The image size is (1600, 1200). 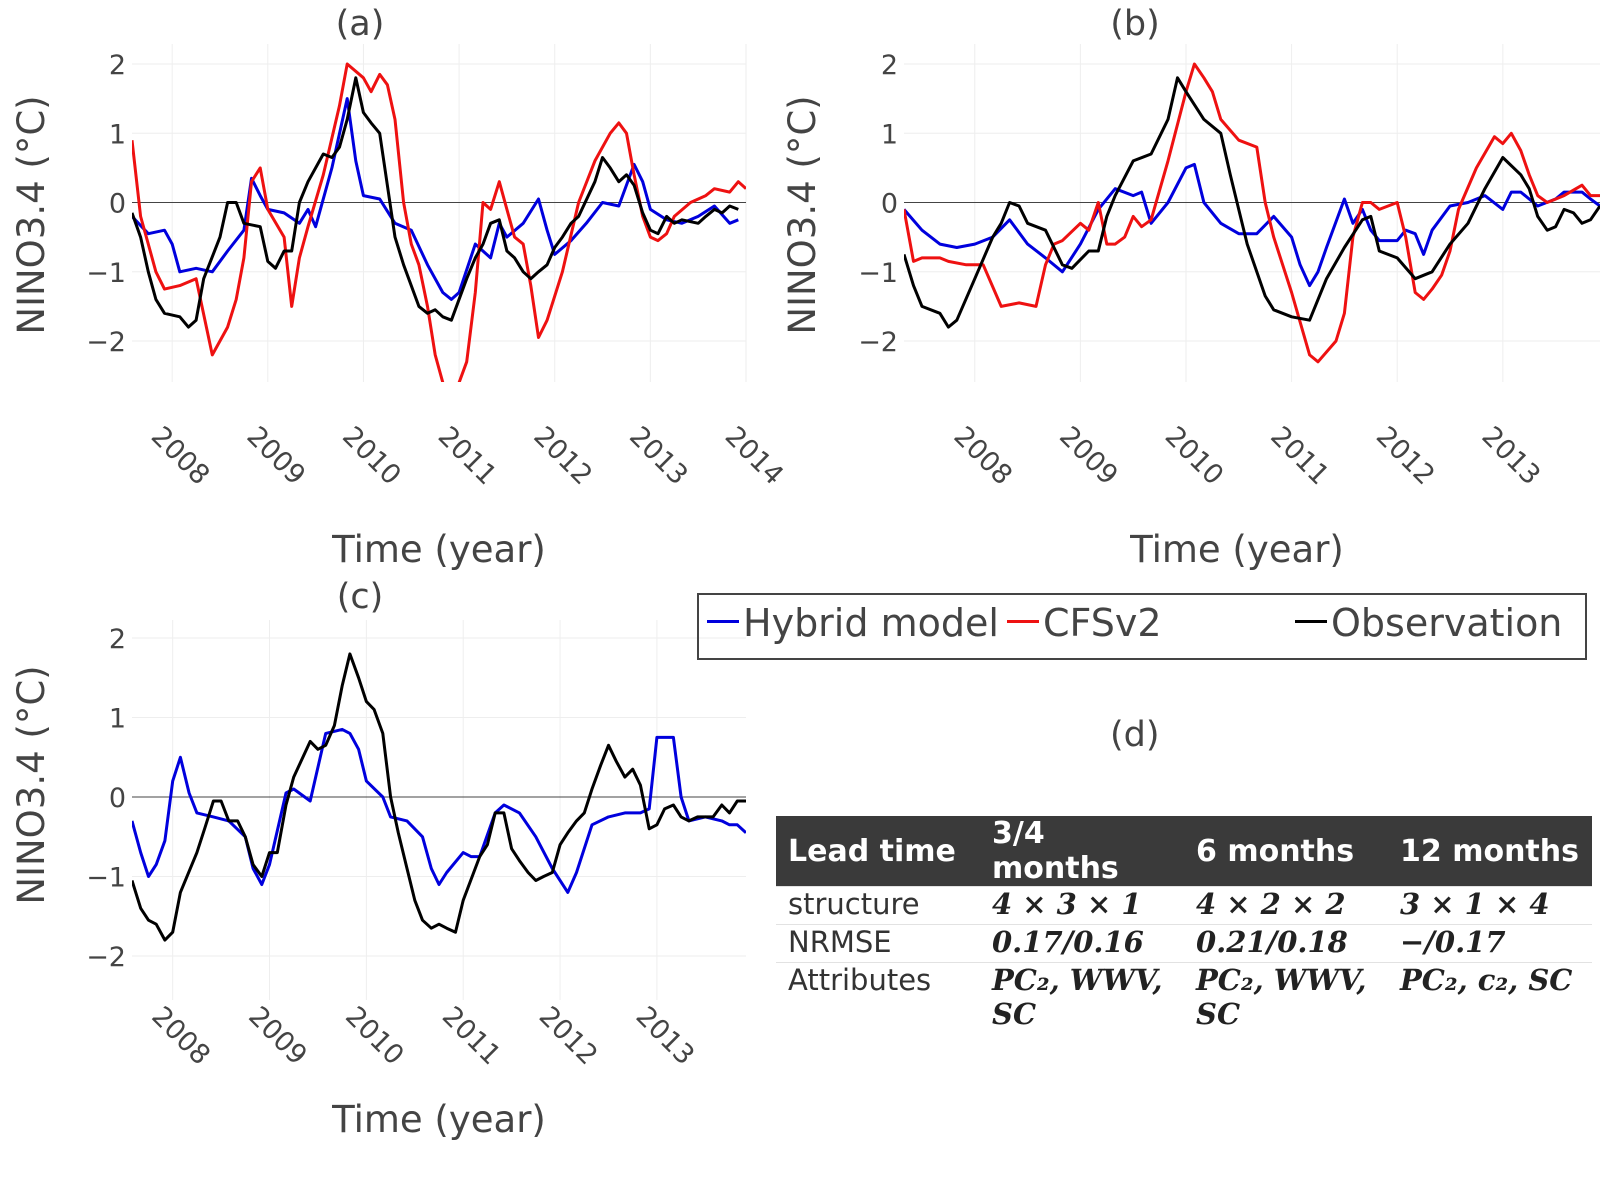 What do you see at coordinates (31, 784) in the screenshot?
I see `panel-c-y-axis-title: NINO3.4 (°C)` at bounding box center [31, 784].